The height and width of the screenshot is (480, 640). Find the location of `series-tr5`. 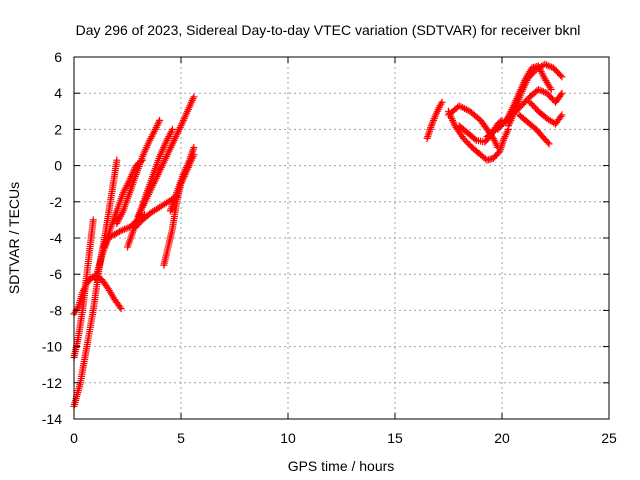

series-tr5 is located at coordinates (123, 203).